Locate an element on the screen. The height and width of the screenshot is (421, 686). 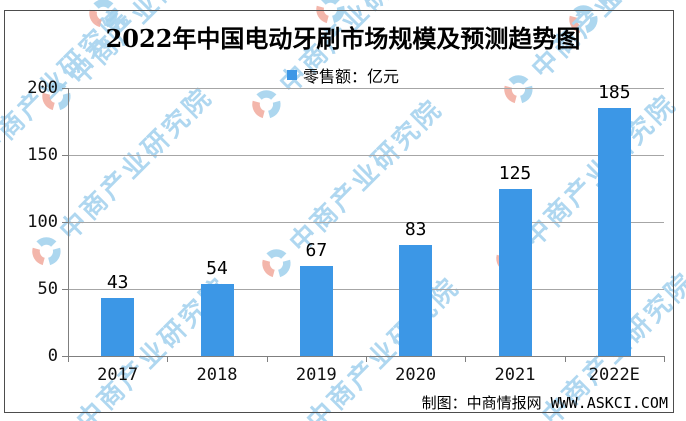
legend-label: 零售额：亿元 is located at coordinates (350, 76).